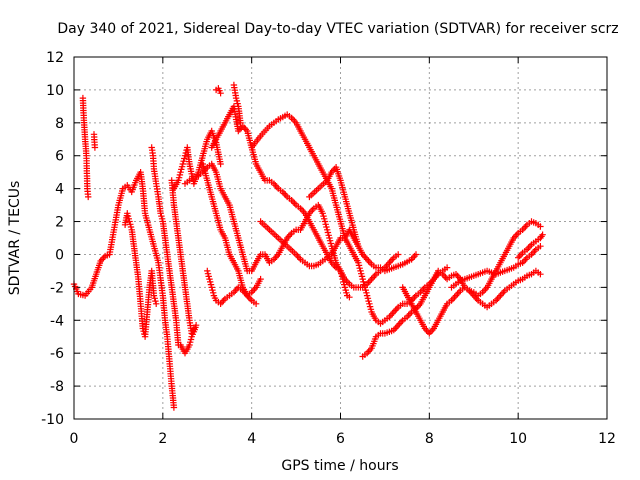  Describe the element at coordinates (59, 190) in the screenshot. I see `y-tick-label: 4` at that location.